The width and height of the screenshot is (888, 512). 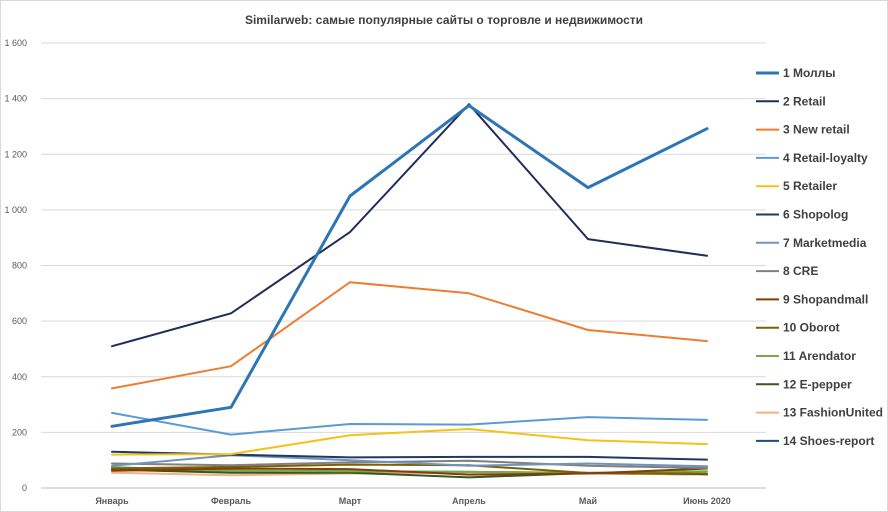 I want to click on x-tick-label: Июнь 2020, so click(x=707, y=501).